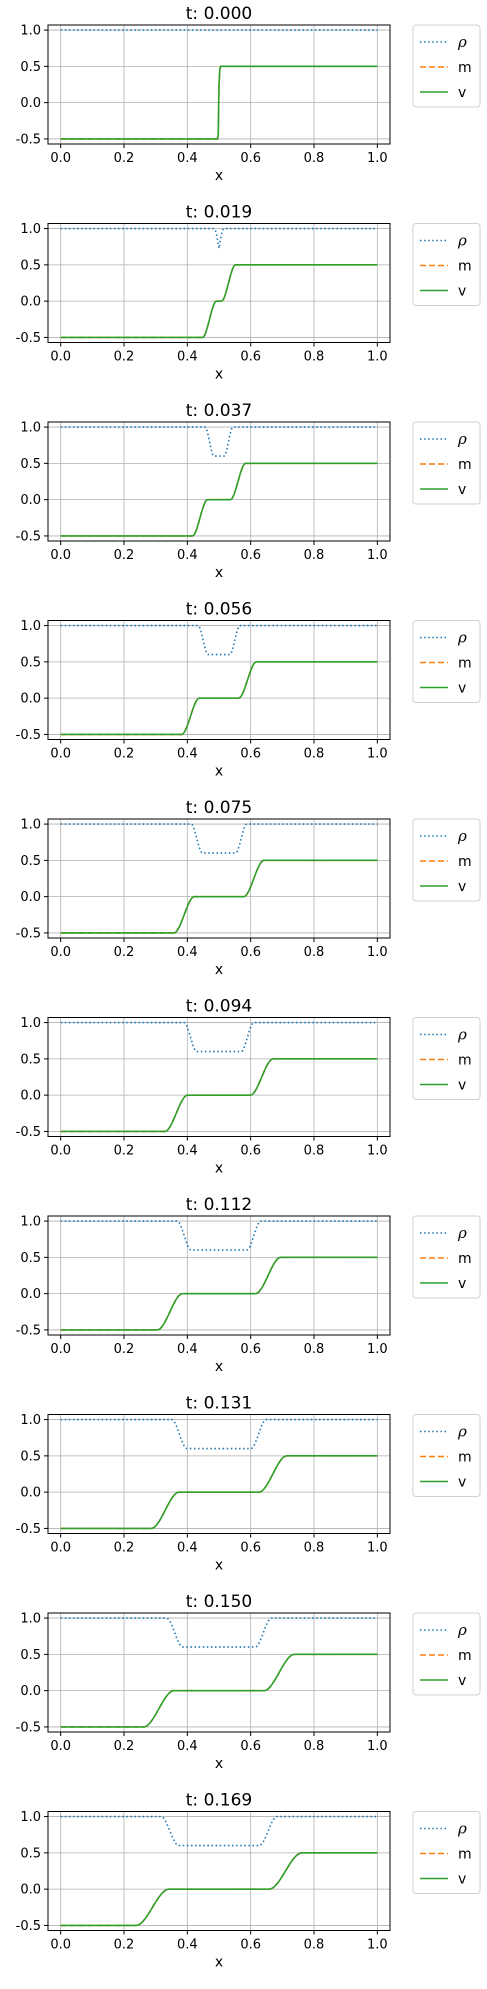  I want to click on panel-title: t: 0.075, so click(219, 808).